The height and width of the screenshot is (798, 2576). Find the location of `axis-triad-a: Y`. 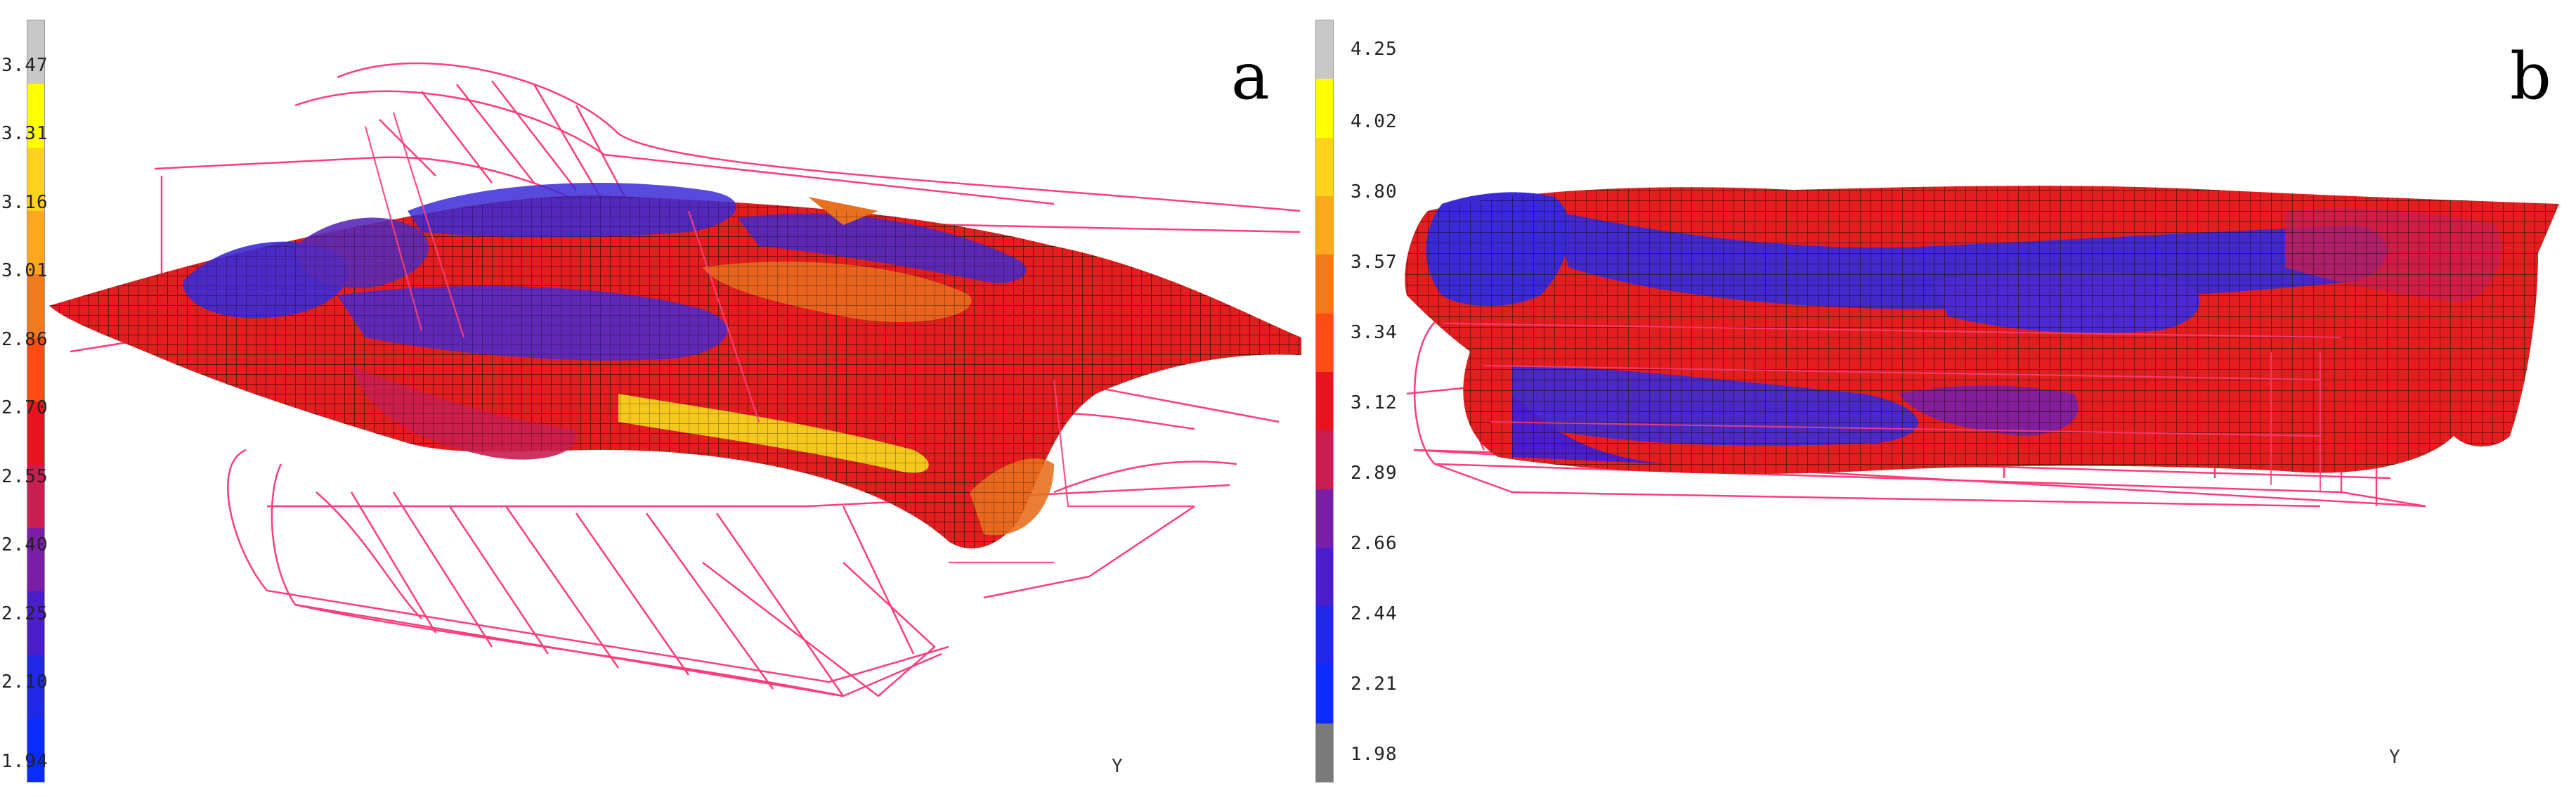

axis-triad-a: Y is located at coordinates (1117, 766).